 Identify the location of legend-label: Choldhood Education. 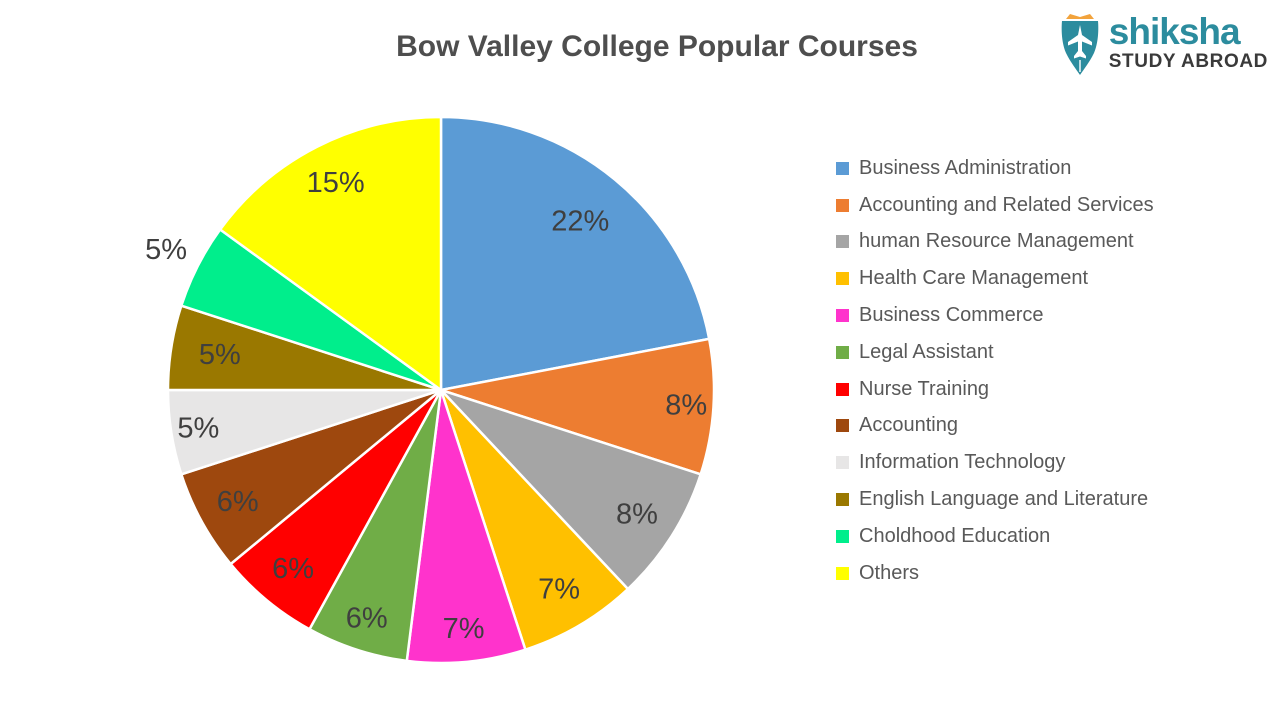
(955, 535).